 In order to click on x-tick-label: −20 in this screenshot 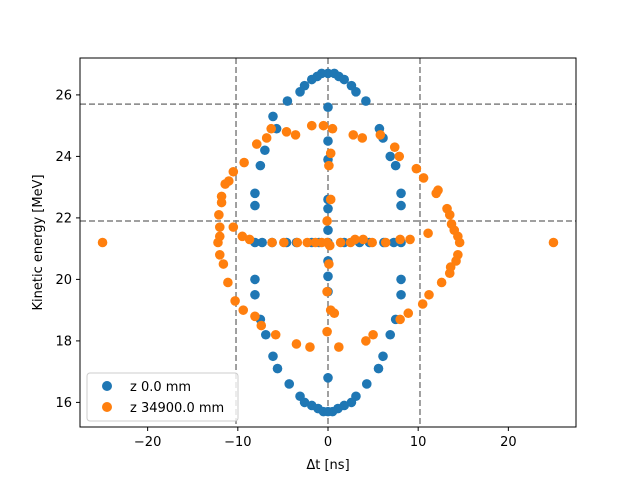, I will do `click(147, 442)`.